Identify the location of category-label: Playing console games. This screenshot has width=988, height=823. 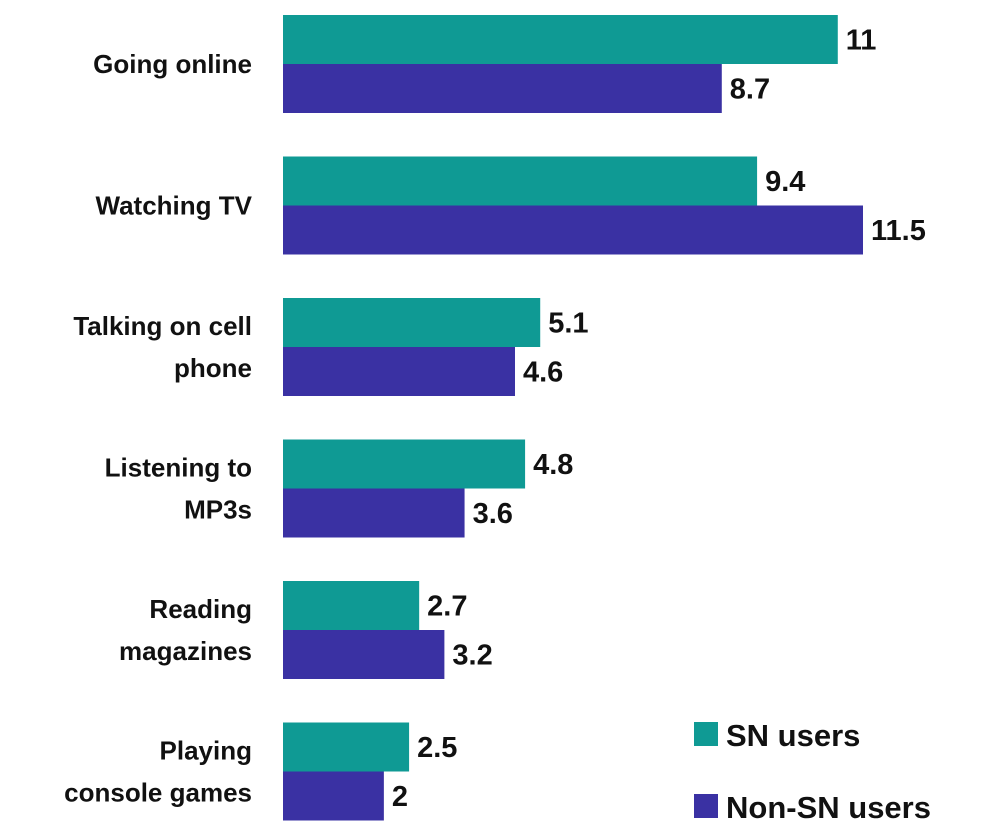
(158, 772).